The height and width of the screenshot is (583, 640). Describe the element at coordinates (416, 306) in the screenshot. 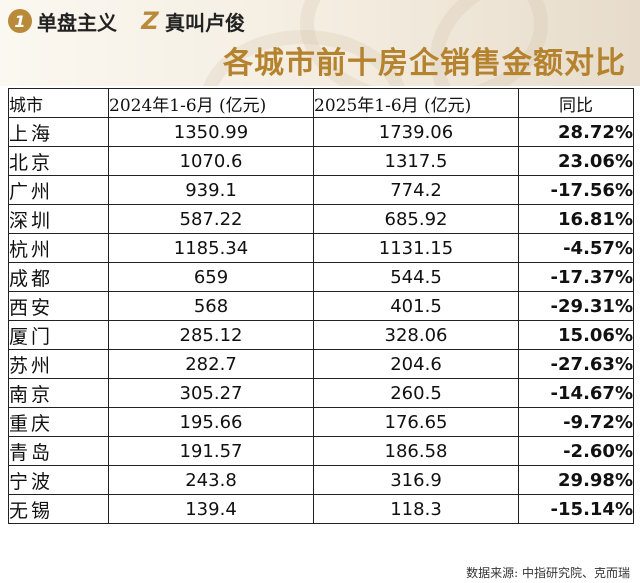

I see `cell-2025: 401.5` at that location.